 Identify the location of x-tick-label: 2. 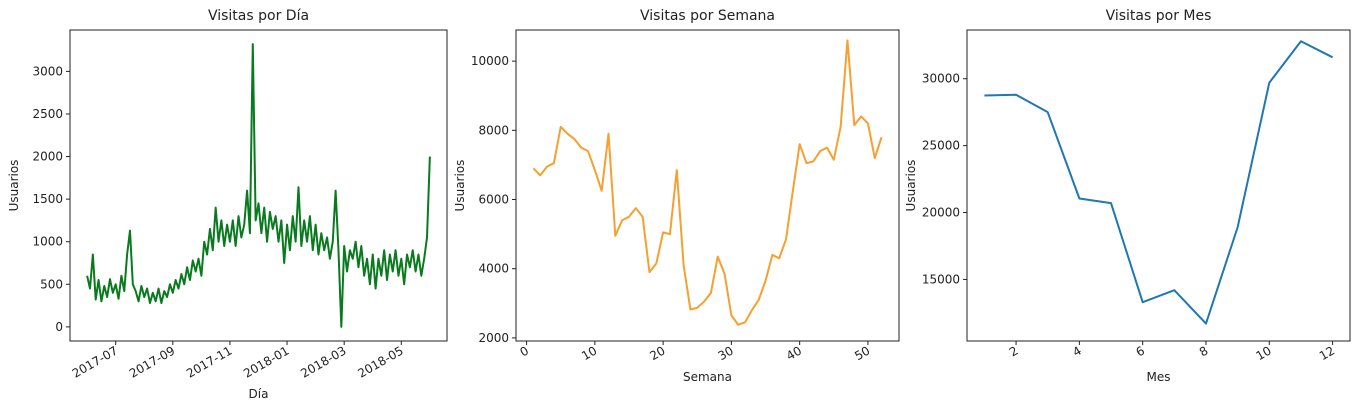
(1014, 351).